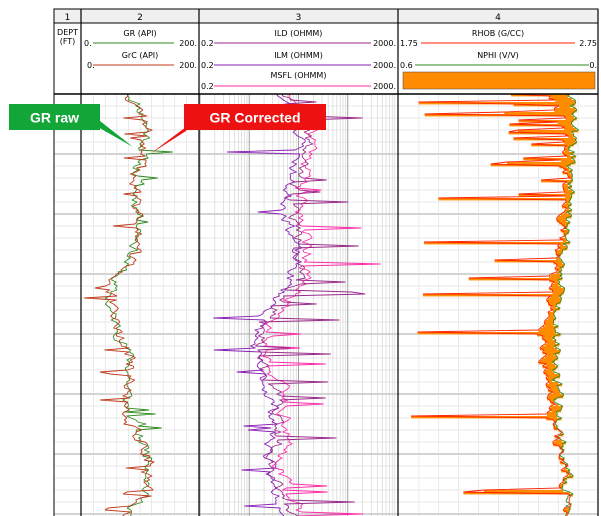 The image size is (601, 516). Describe the element at coordinates (588, 43) in the screenshot. I see `curve-max-rhob: 2.75` at that location.